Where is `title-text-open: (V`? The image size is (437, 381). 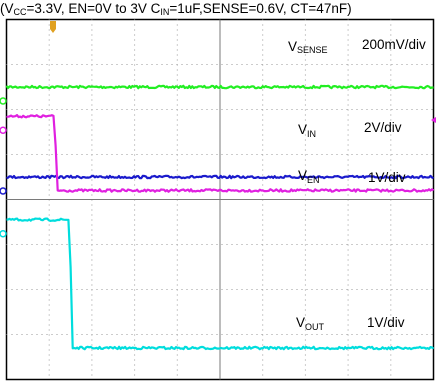
title-text-open: (V is located at coordinates (7, 8).